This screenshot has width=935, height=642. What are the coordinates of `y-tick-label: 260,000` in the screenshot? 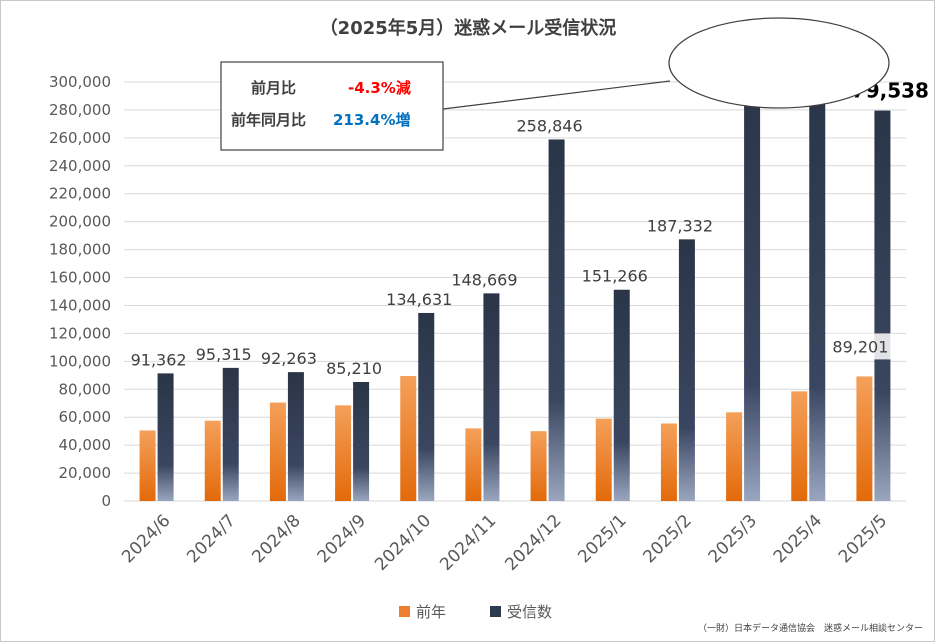 It's located at (80, 138).